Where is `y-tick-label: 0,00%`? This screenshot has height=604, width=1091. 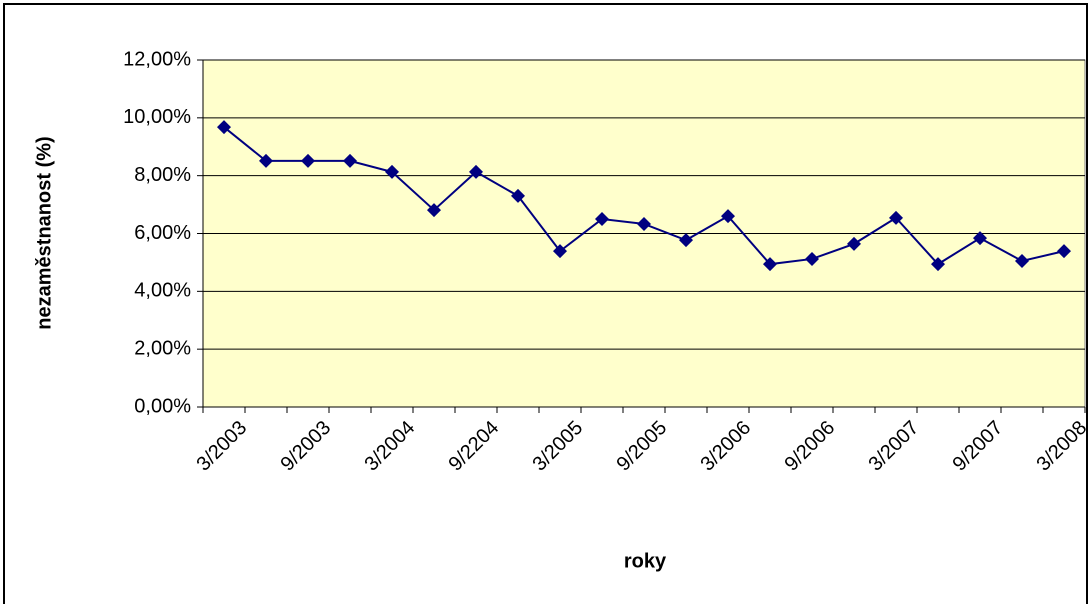 y-tick-label: 0,00% is located at coordinates (162, 406).